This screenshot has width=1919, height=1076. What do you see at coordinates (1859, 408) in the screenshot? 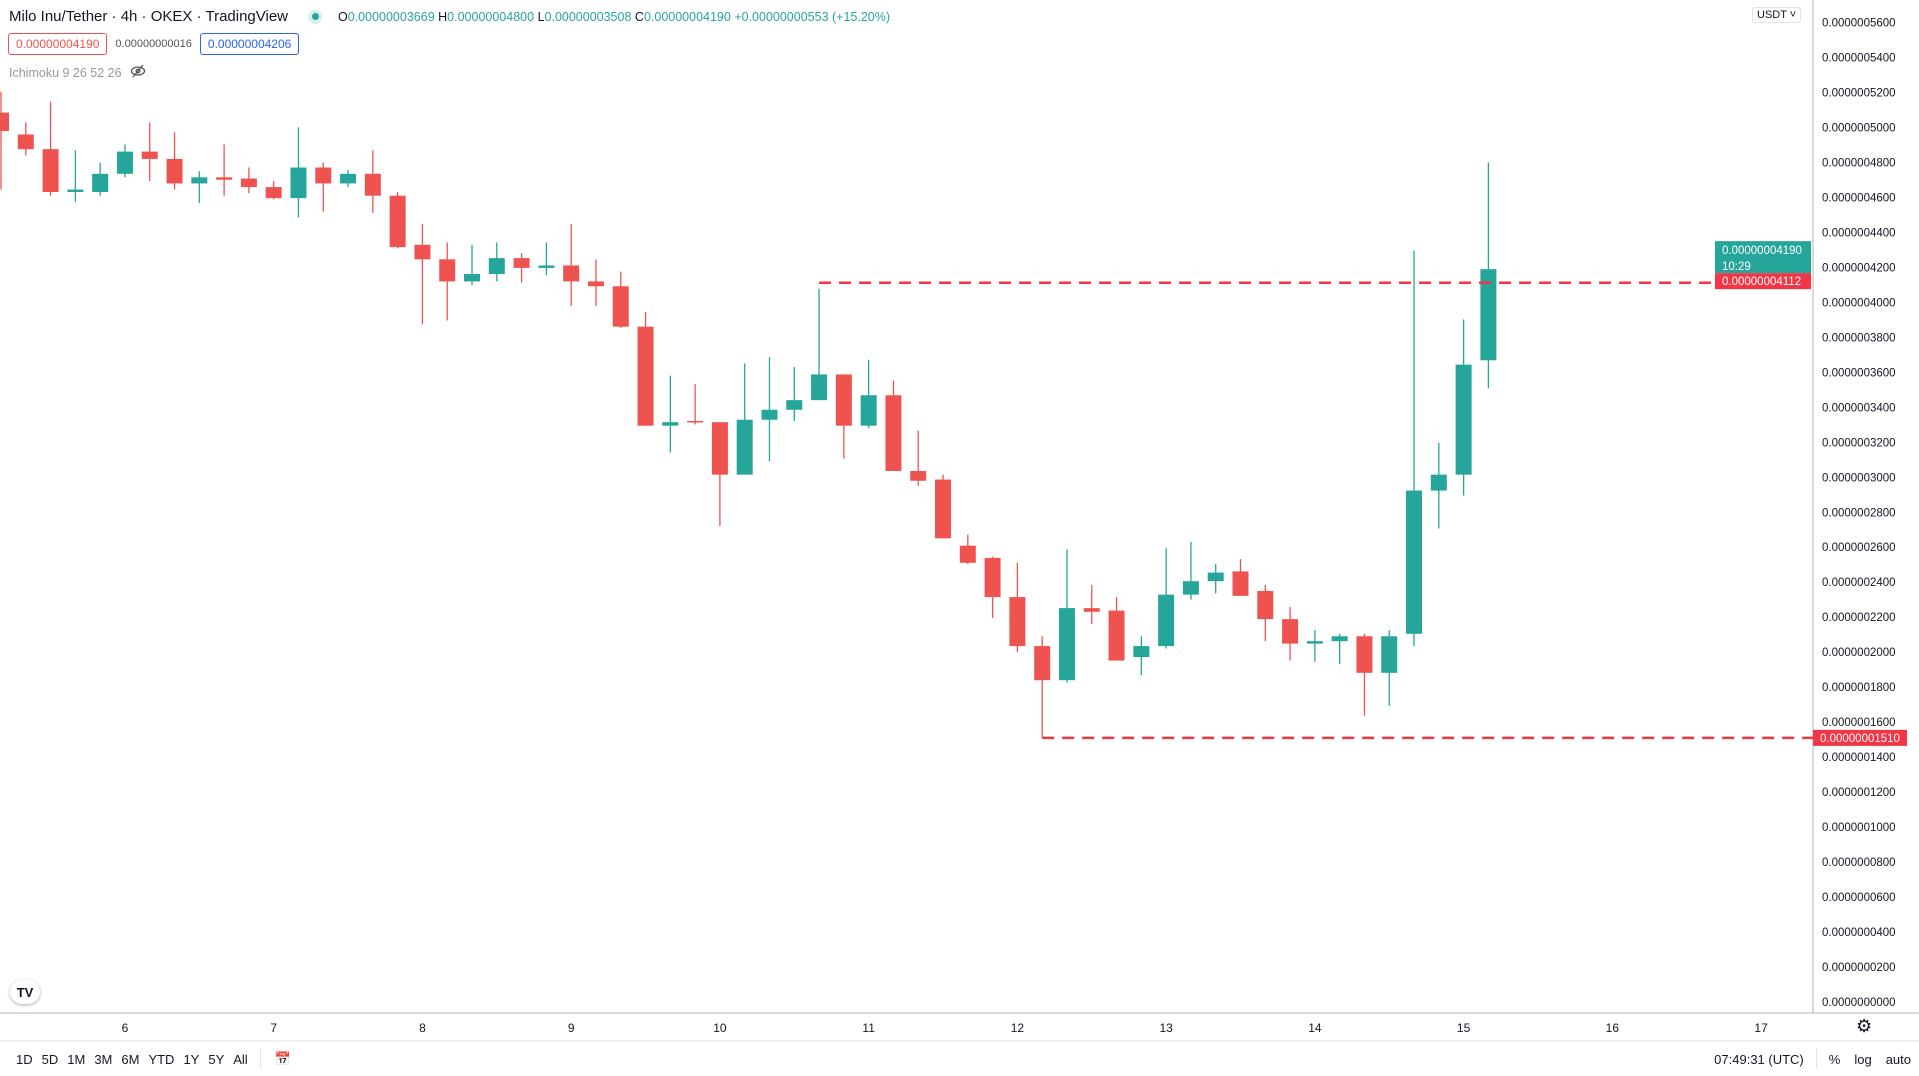
I see `price-tick-label: 0.0000003400` at bounding box center [1859, 408].